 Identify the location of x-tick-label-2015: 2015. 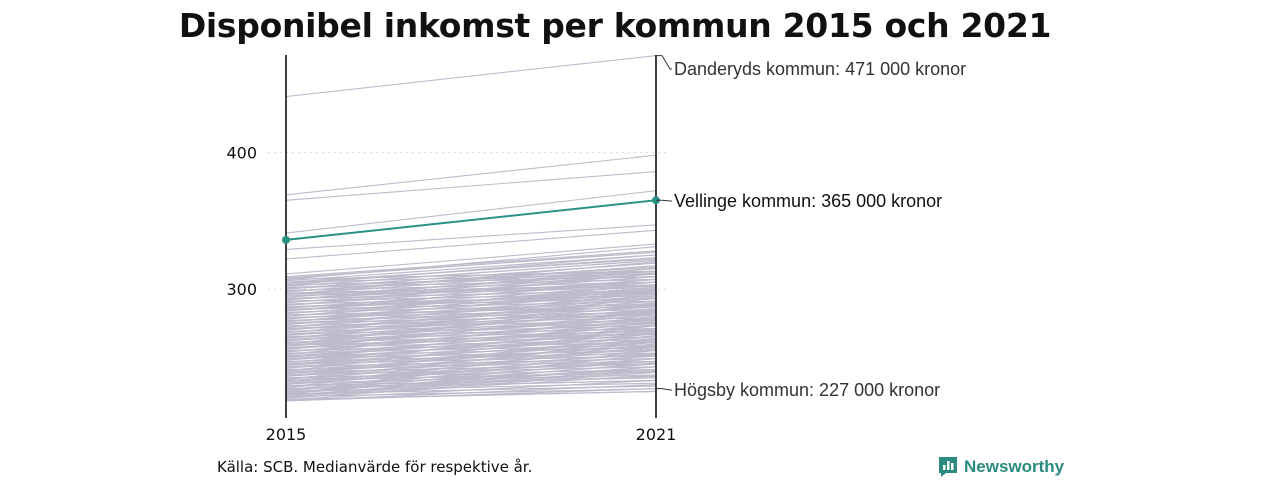
(286, 434).